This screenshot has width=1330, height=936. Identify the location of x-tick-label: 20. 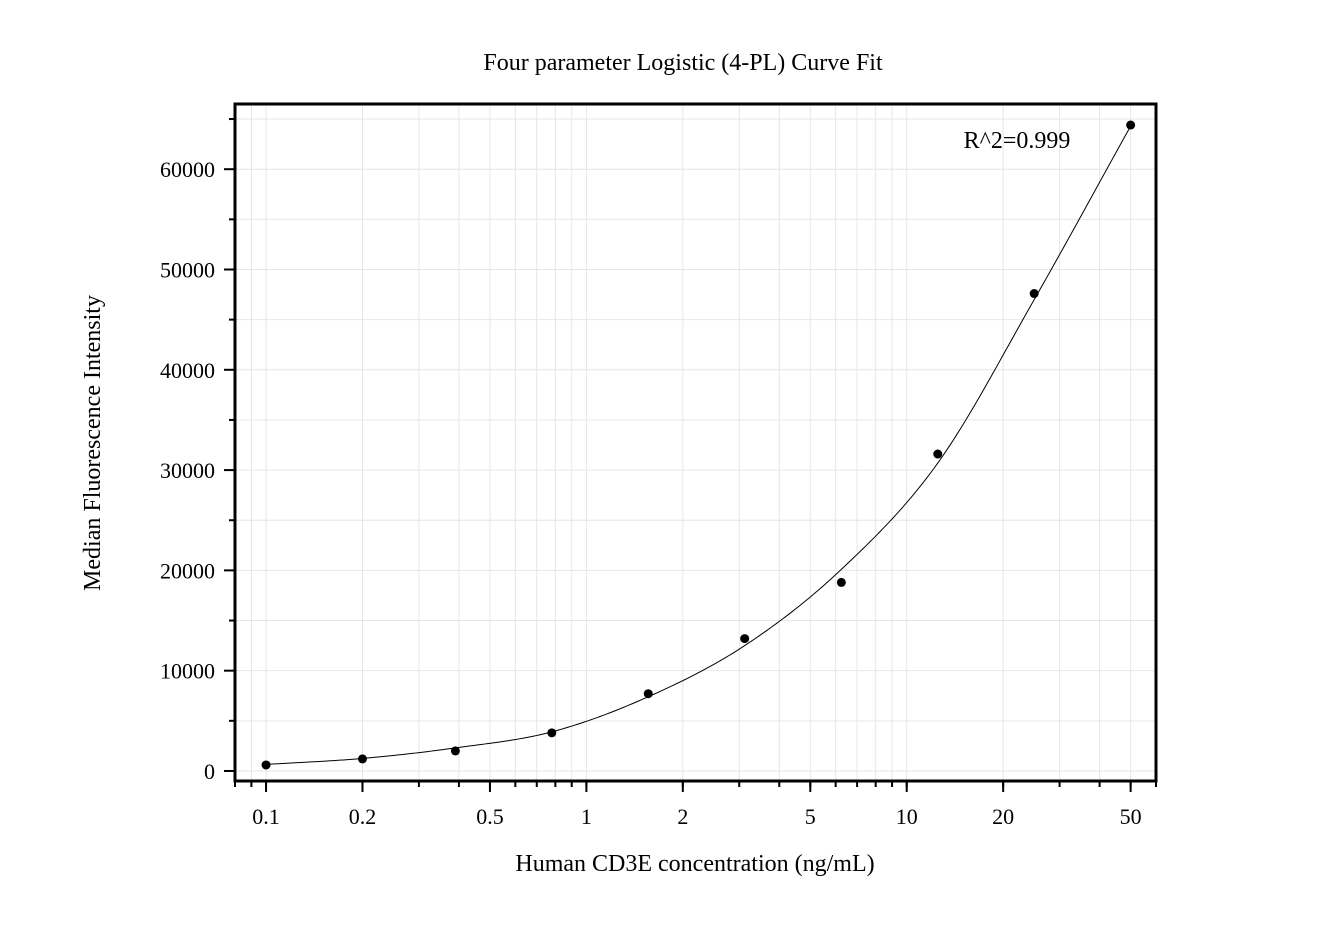
(1003, 816).